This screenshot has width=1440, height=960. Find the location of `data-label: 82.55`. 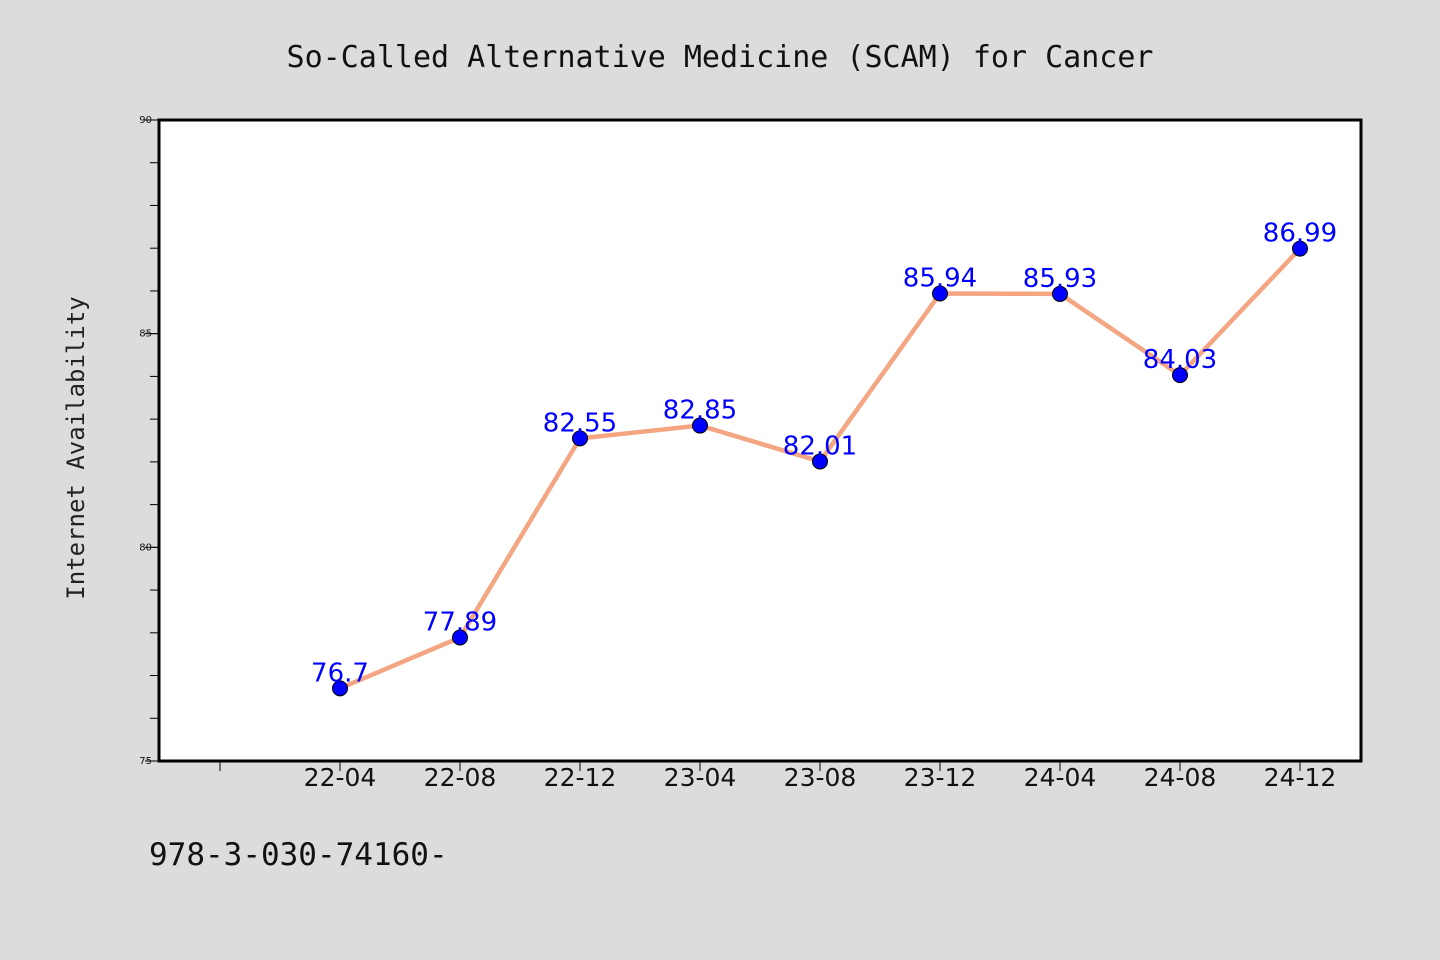

data-label: 82.55 is located at coordinates (580, 423).